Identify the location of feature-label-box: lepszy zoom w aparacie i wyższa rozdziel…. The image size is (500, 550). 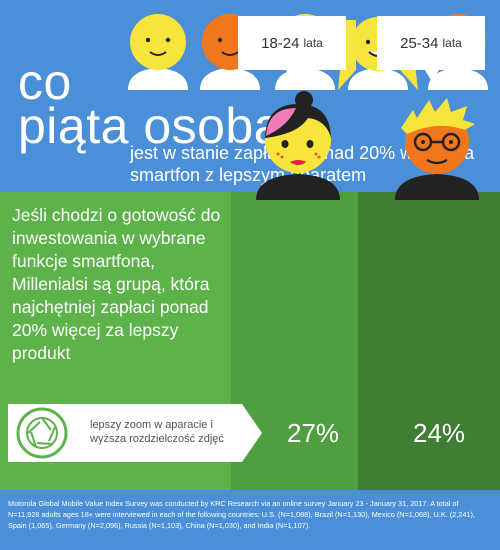
(135, 433).